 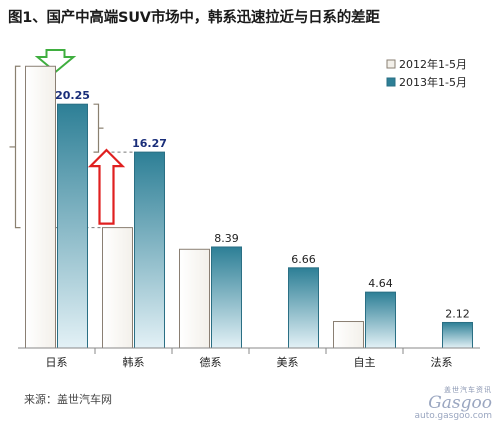 What do you see at coordinates (433, 82) in the screenshot?
I see `legend-label-1: 2013年1-5月` at bounding box center [433, 82].